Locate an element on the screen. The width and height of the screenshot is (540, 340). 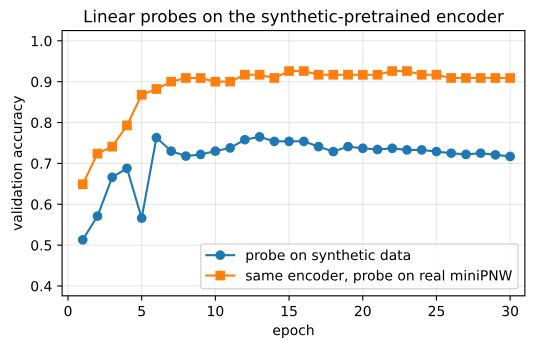
x-tick-label: 25 is located at coordinates (436, 311).